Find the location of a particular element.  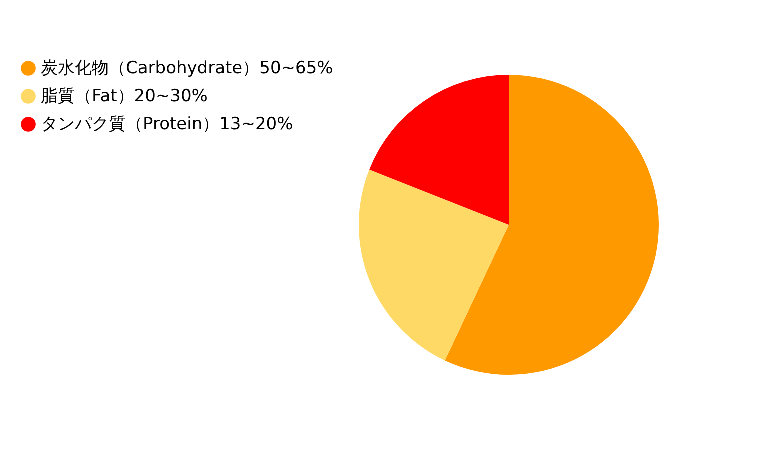

legend-label: 炭水化物（Carbohydrate）50~65% is located at coordinates (187, 68).